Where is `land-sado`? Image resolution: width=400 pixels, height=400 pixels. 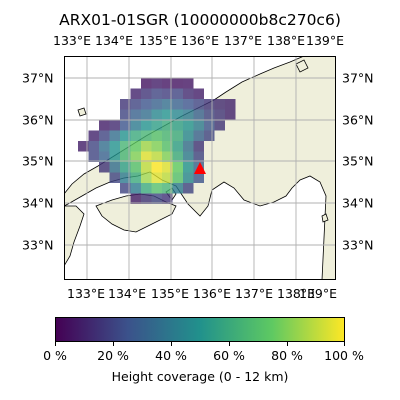 land-sado is located at coordinates (302, 66).